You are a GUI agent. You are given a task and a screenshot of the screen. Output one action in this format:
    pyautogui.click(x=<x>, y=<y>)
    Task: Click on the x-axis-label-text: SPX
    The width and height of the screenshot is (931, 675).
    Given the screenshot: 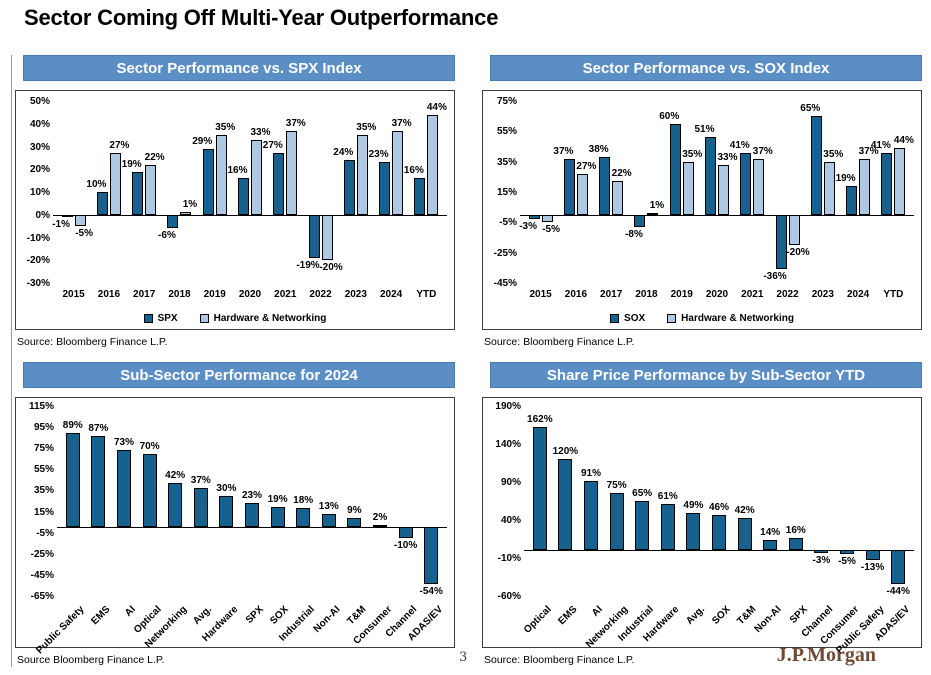 What is the action you would take?
    pyautogui.click(x=798, y=615)
    